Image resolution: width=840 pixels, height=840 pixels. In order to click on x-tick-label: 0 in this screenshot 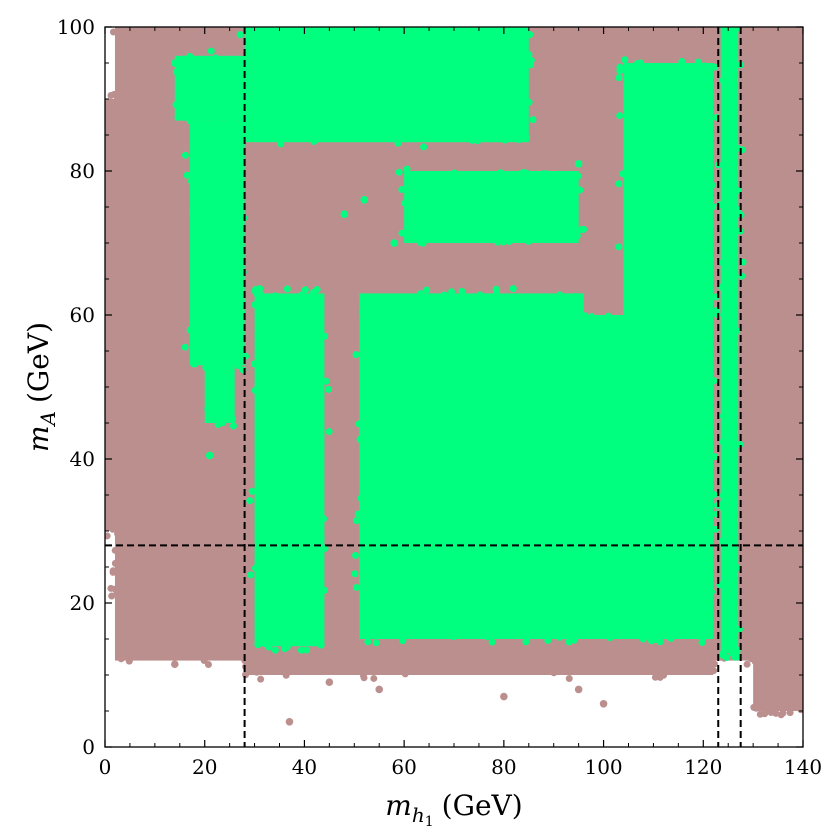, I will do `click(105, 767)`.